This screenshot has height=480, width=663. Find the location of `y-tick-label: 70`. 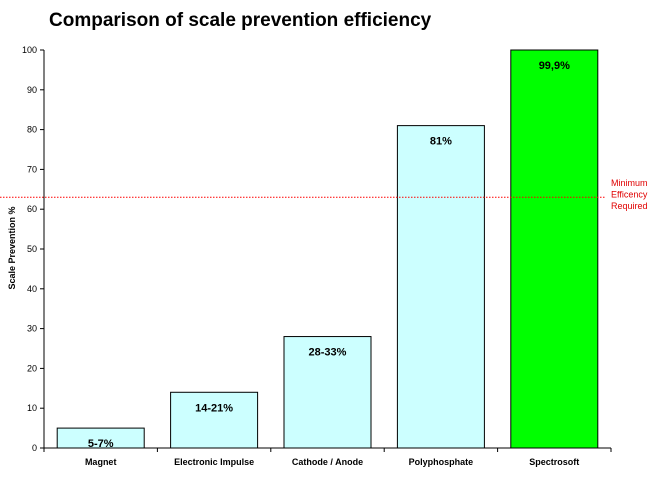

y-tick-label: 70 is located at coordinates (32, 169).